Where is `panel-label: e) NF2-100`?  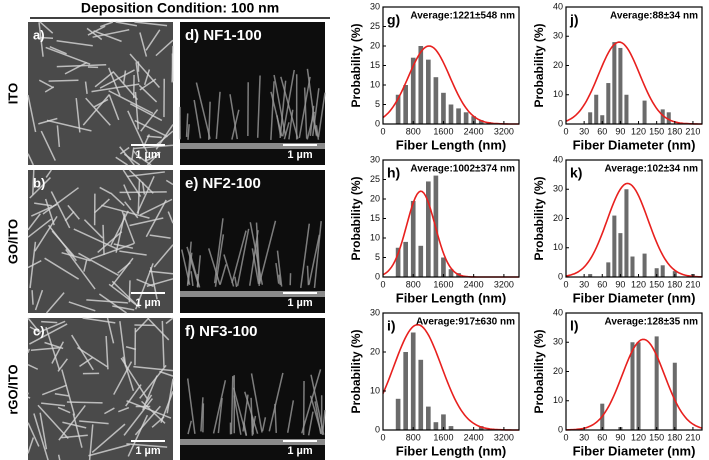 panel-label: e) NF2-100 is located at coordinates (223, 183).